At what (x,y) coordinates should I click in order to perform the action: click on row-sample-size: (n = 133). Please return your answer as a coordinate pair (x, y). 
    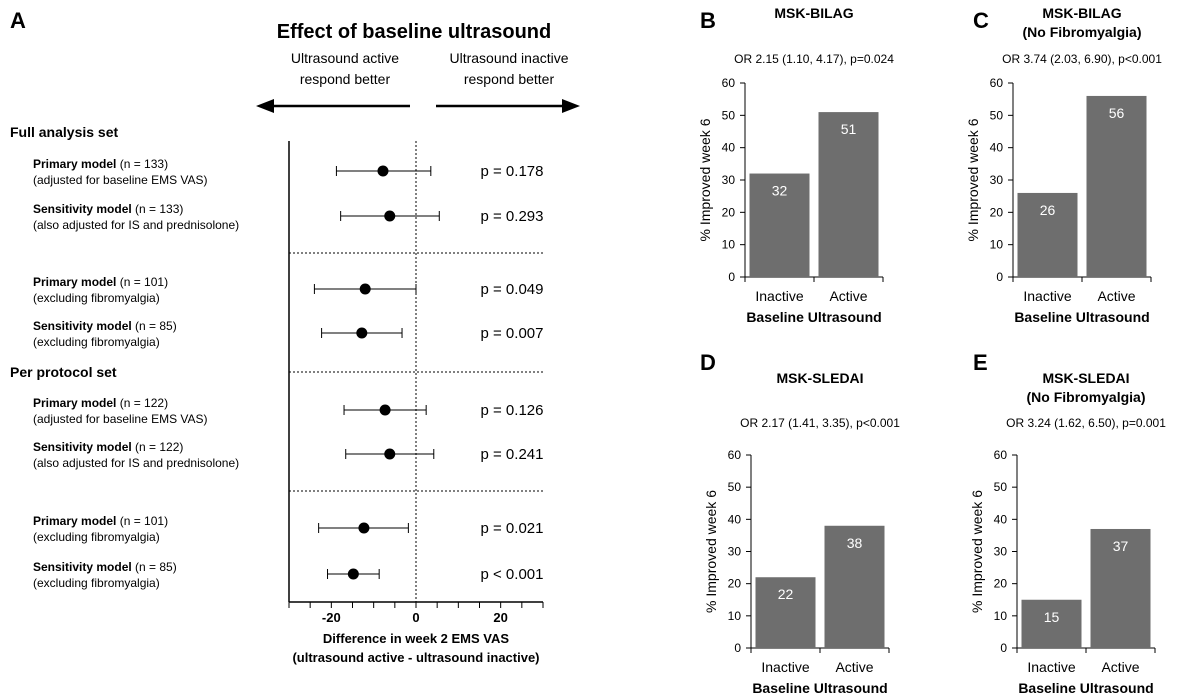
    Looking at the image, I should click on (158, 209).